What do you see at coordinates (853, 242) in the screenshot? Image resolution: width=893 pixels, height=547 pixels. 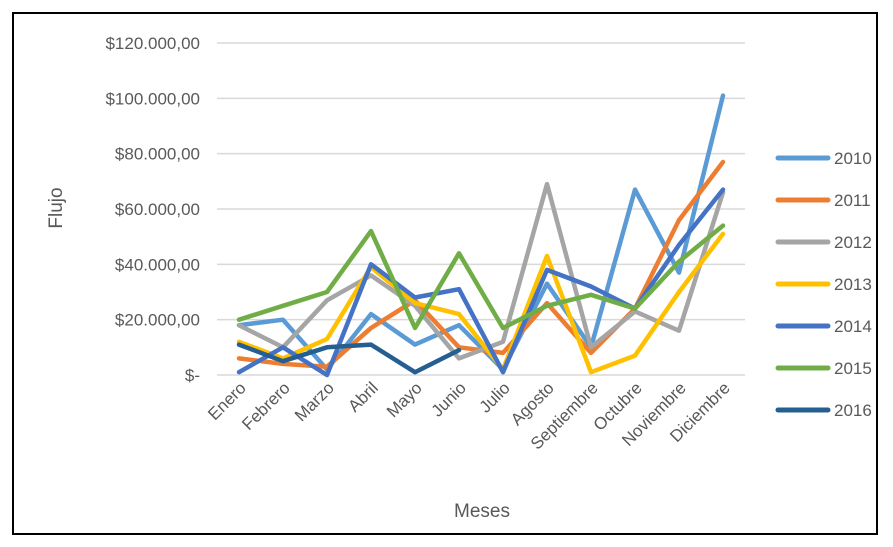 I see `legend-label: 2012` at bounding box center [853, 242].